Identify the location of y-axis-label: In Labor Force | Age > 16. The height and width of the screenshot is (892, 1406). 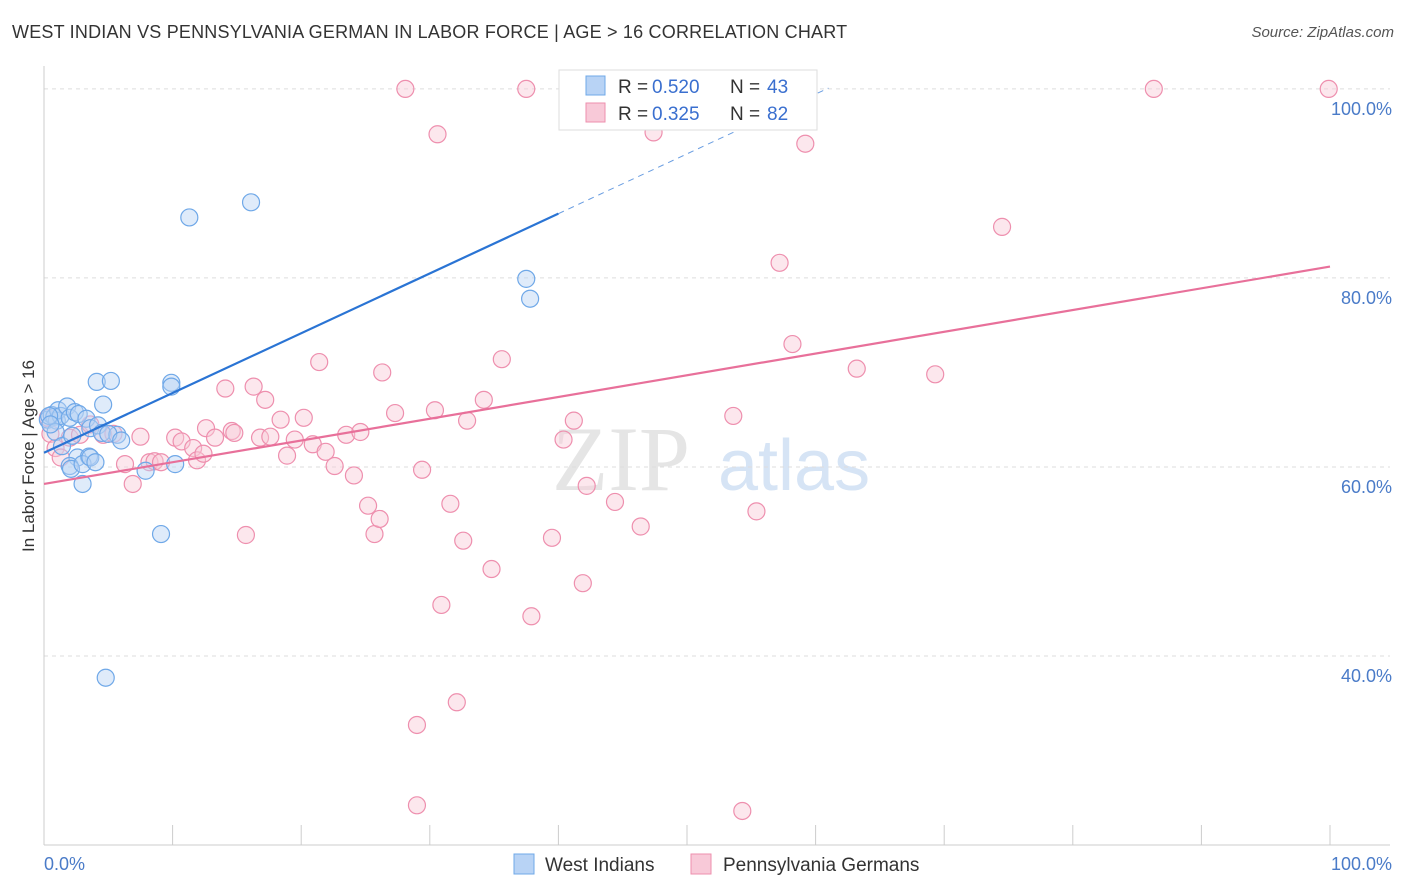
(28, 456).